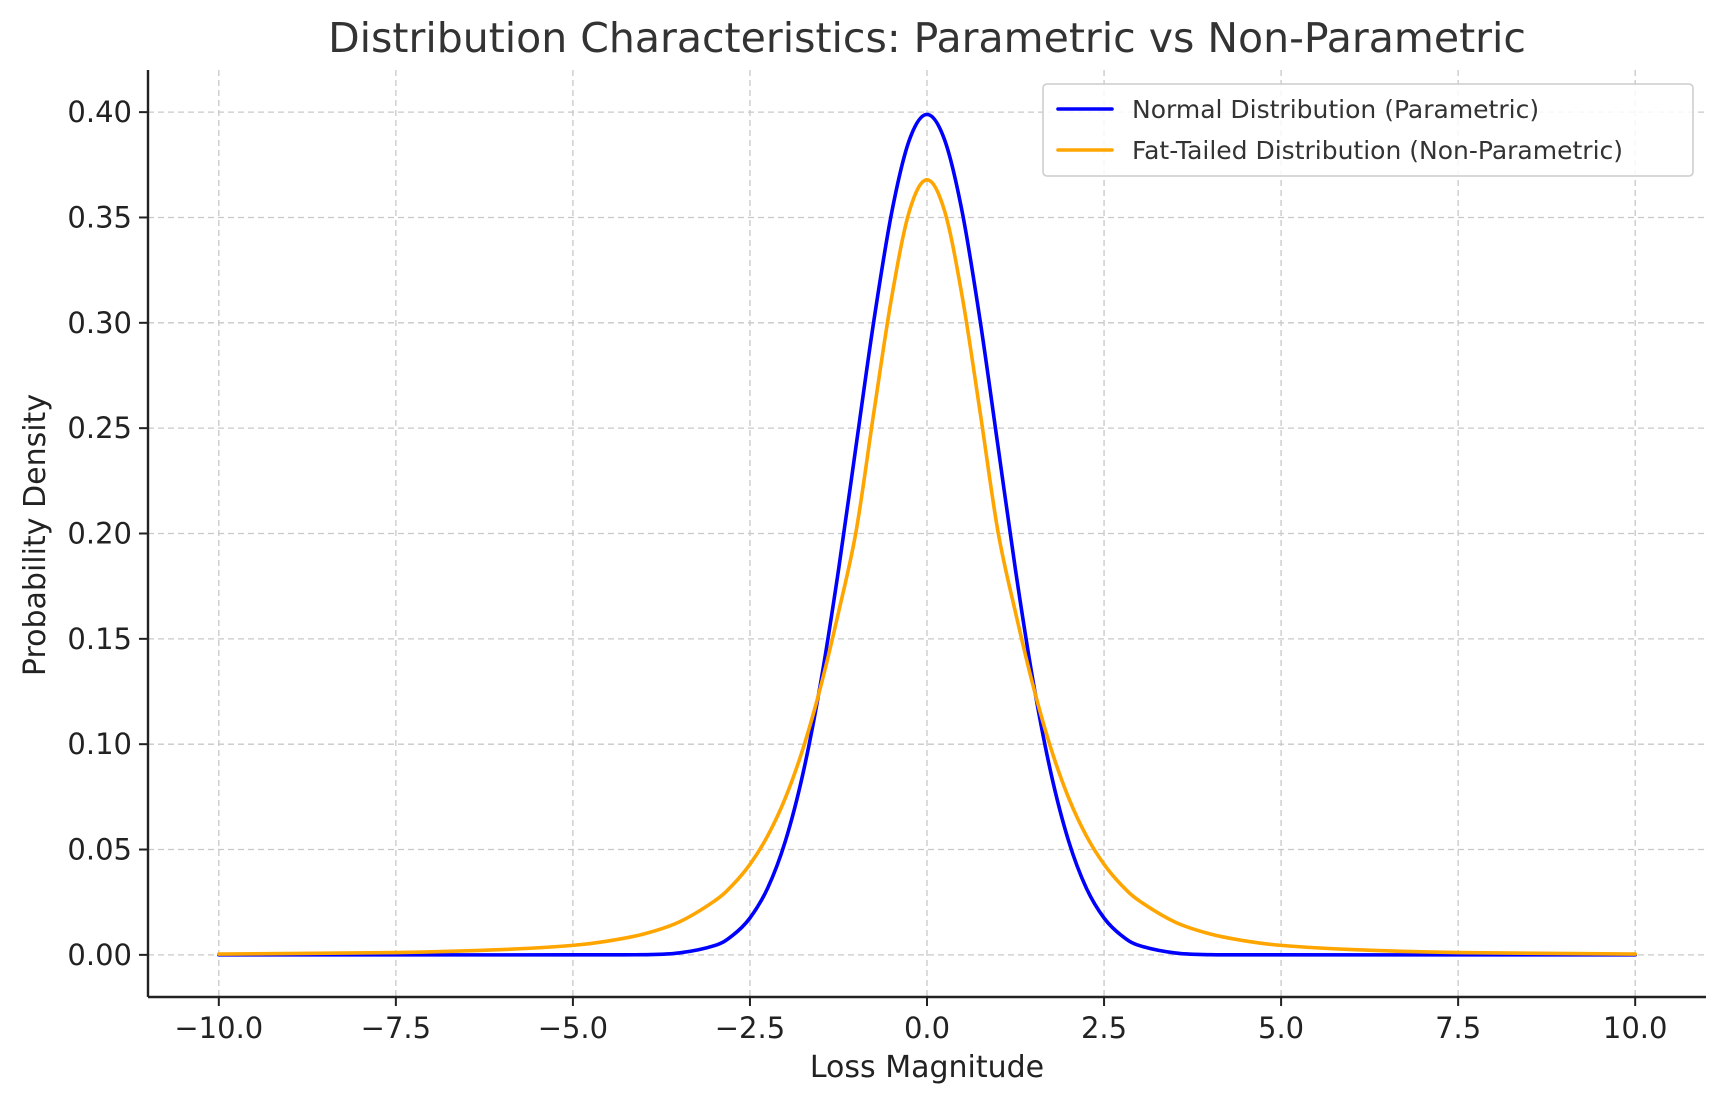  I want to click on y-tick-label: 0.25, so click(99, 428).